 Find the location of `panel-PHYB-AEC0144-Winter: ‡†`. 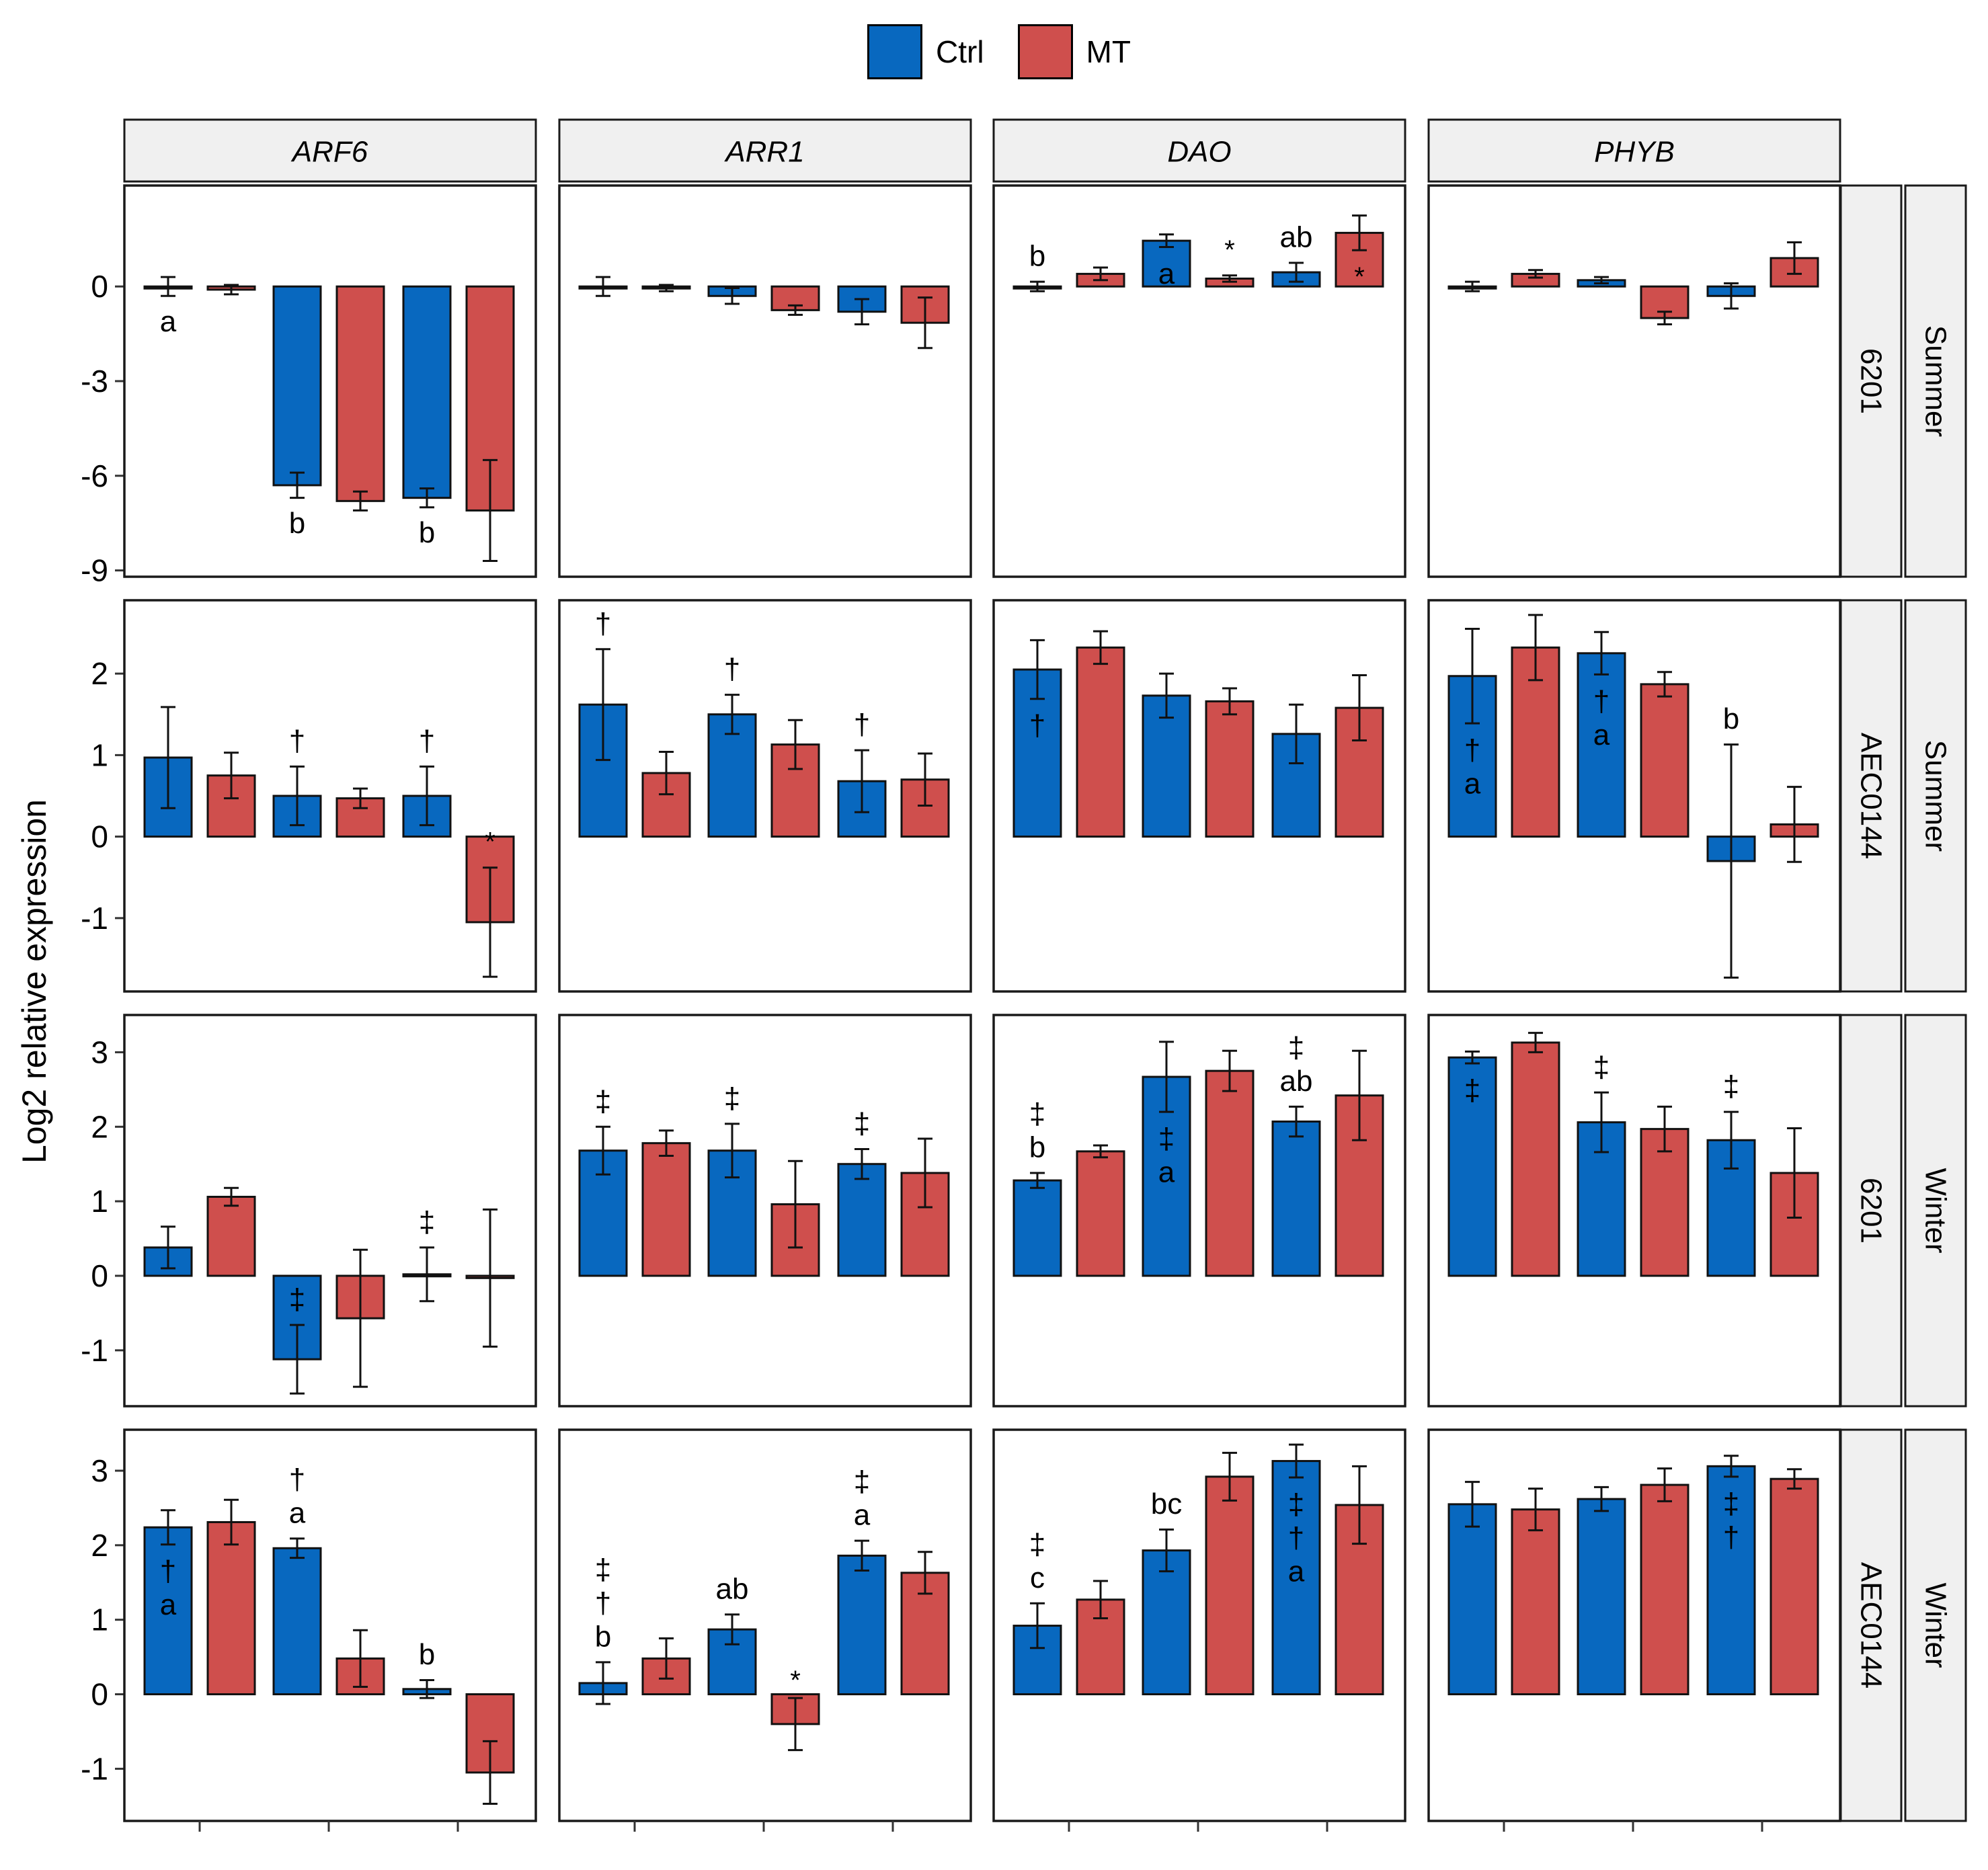

panel-PHYB-AEC0144-Winter: ‡† is located at coordinates (1634, 1625).